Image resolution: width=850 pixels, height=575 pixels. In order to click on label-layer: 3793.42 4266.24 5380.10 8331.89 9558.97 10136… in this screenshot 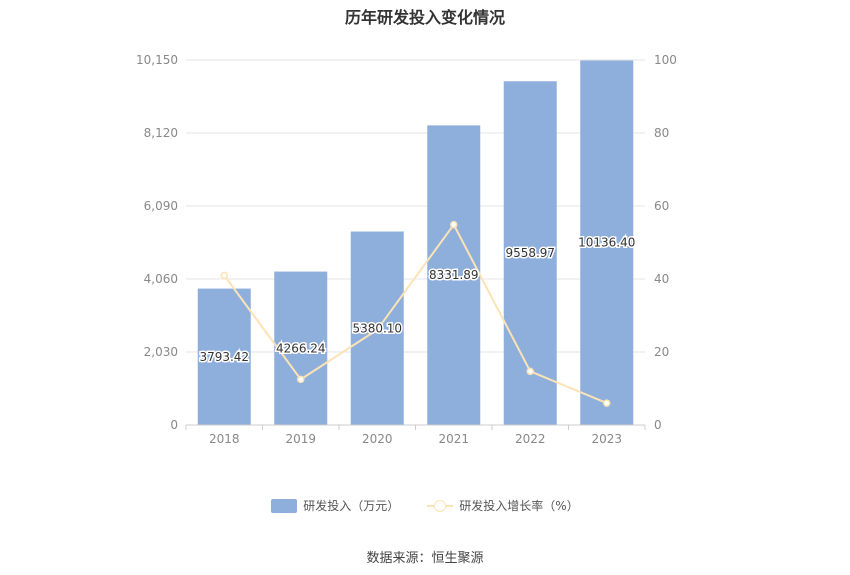, I will do `click(417, 299)`.